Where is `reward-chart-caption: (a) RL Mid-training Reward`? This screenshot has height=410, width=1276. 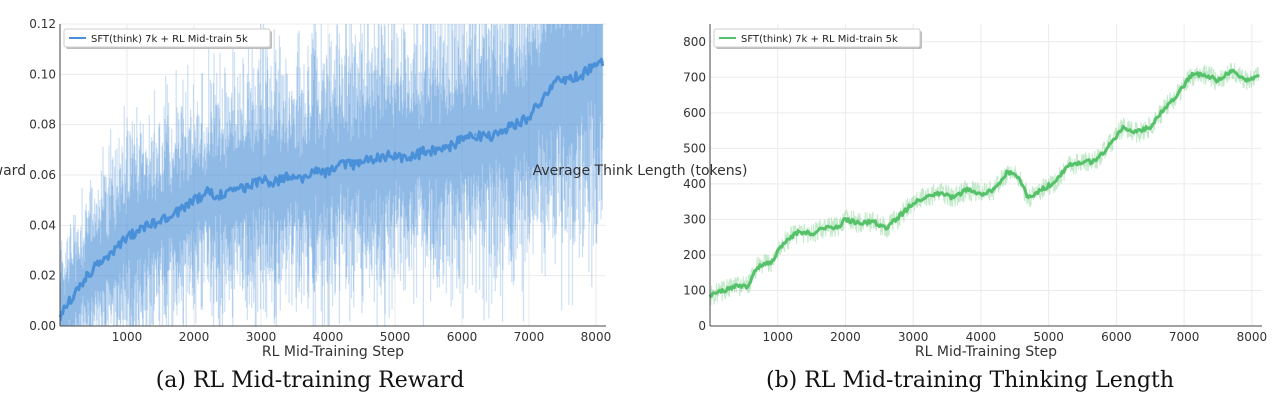 reward-chart-caption: (a) RL Mid-training Reward is located at coordinates (310, 380).